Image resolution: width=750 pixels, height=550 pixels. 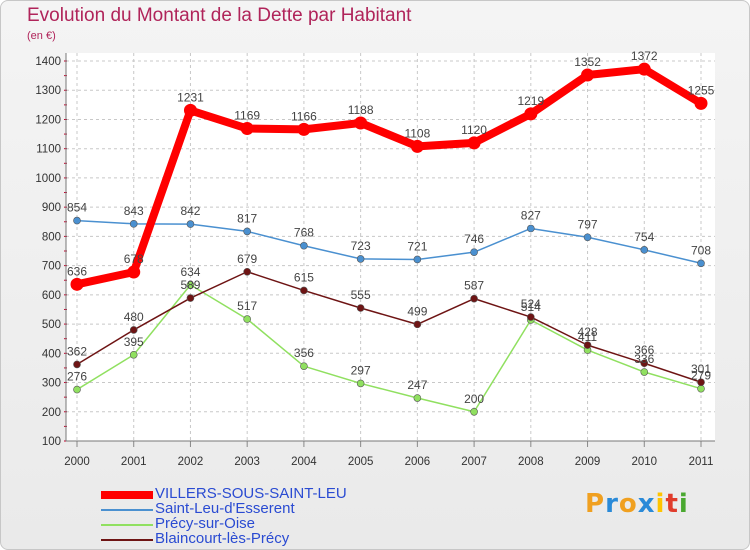 What do you see at coordinates (417, 246) in the screenshot?
I see `data-label-saint-leu-d-esserent: 721` at bounding box center [417, 246].